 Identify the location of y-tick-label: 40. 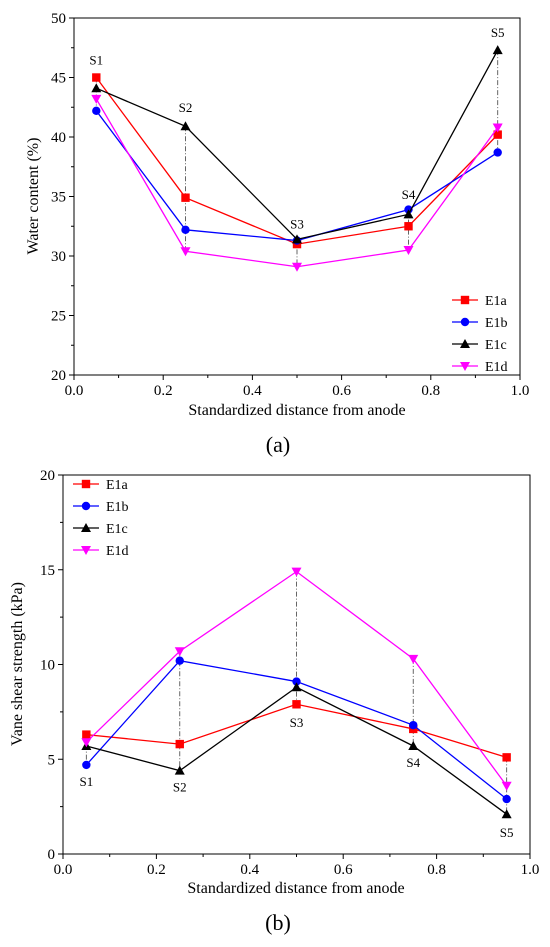
(58, 138).